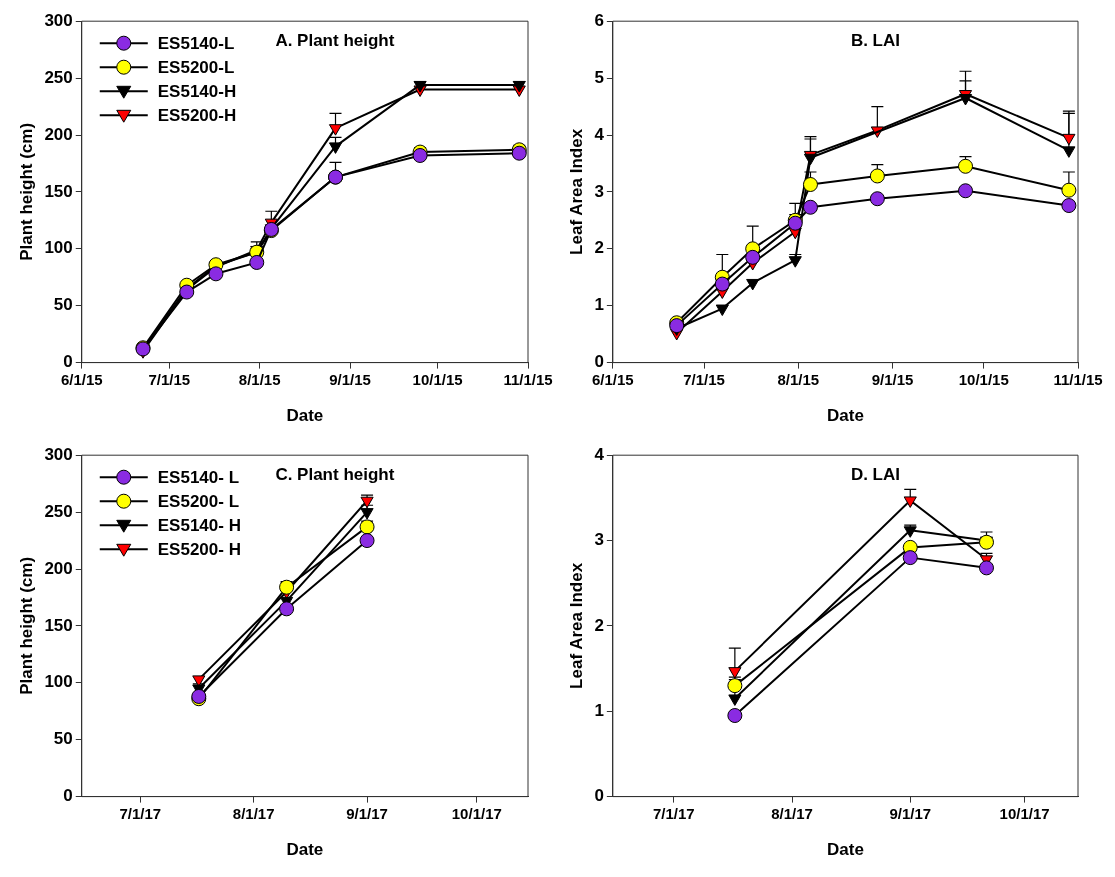 This screenshot has height=877, width=1115. I want to click on legend-label: ES5140-H, so click(197, 91).